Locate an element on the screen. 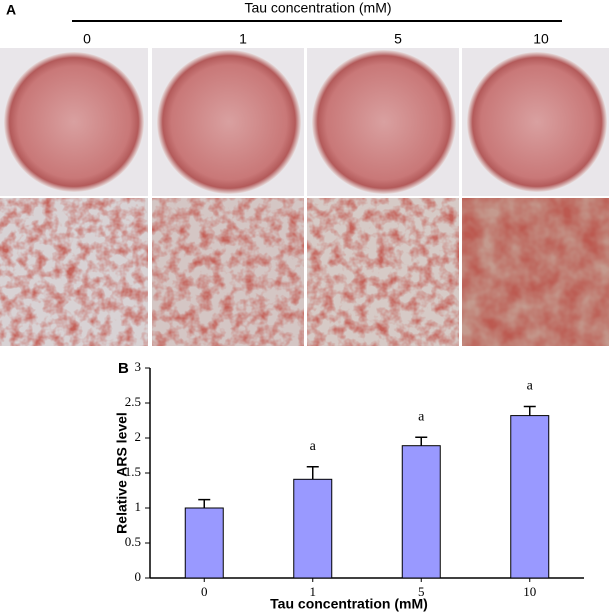 The width and height of the screenshot is (609, 616). column-label: 5 is located at coordinates (398, 39).